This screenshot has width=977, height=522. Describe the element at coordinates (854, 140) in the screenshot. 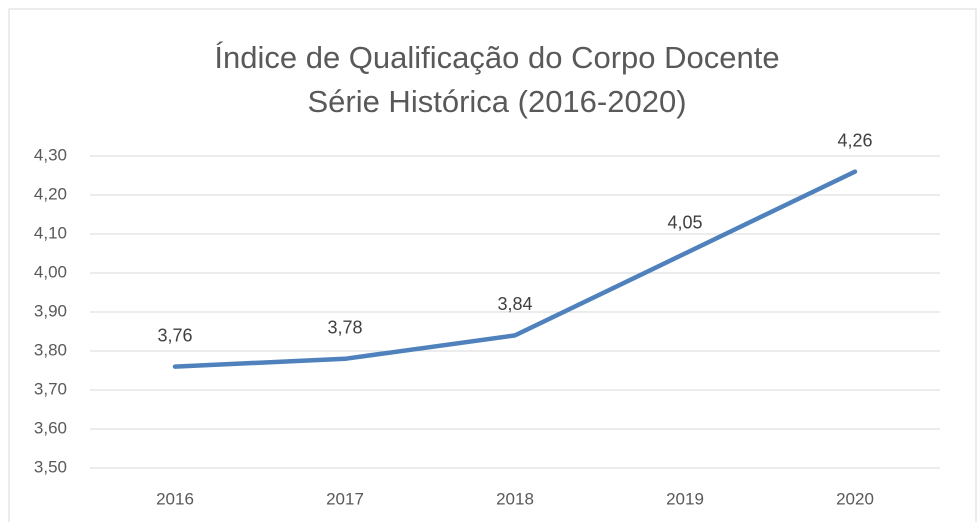

I see `data-label: 4,26` at that location.